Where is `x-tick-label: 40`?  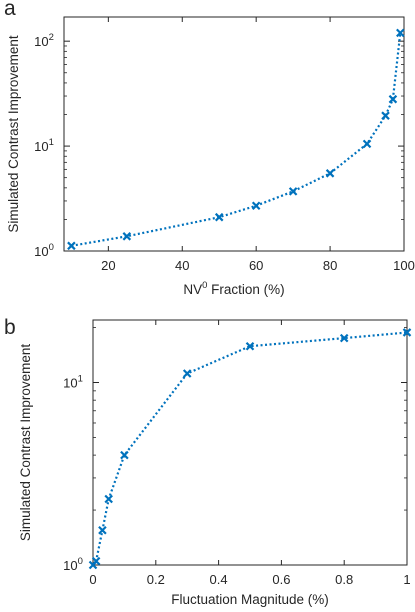 x-tick-label: 40 is located at coordinates (182, 265).